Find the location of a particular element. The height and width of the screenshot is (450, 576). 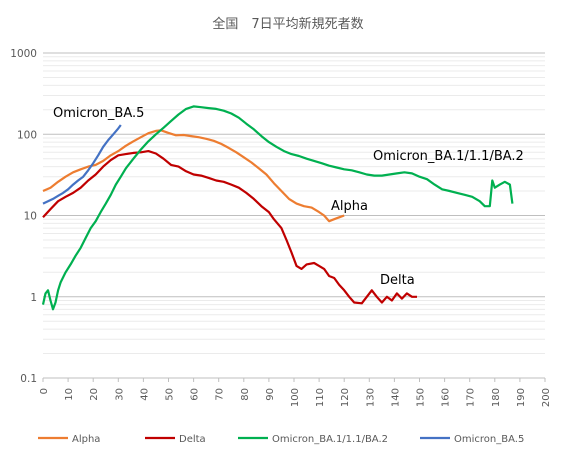

x-tick-label: 100 is located at coordinates (295, 397).